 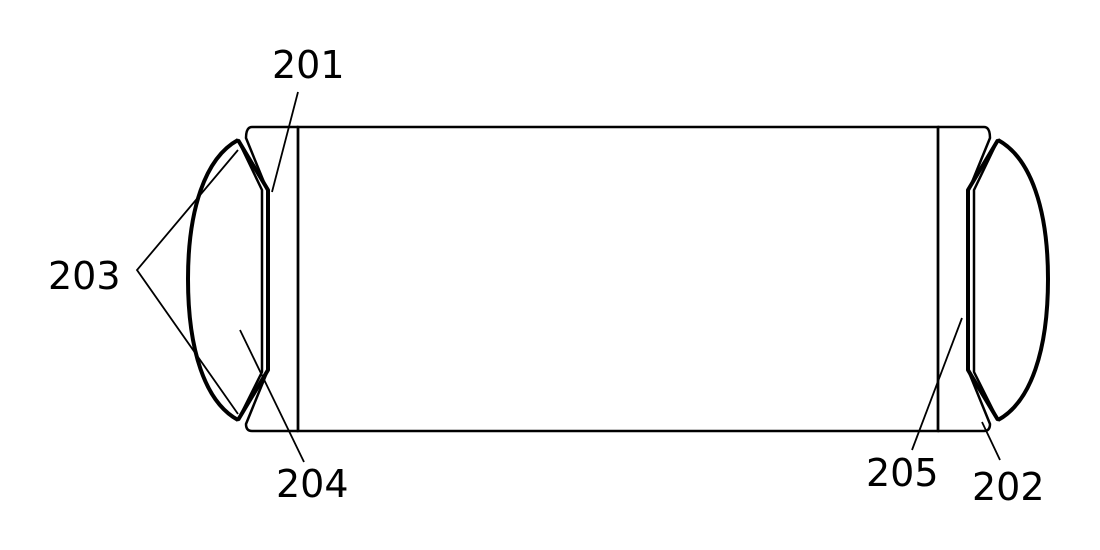 What do you see at coordinates (84, 276) in the screenshot?
I see `label-203: 203` at bounding box center [84, 276].